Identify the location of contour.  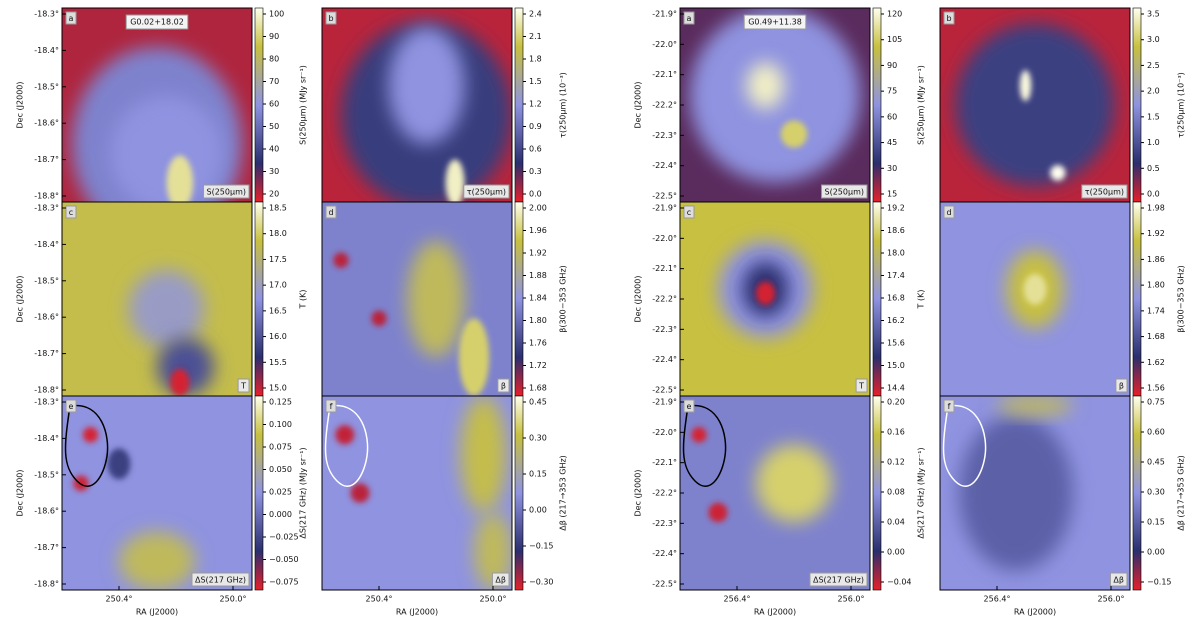
(86, 445).